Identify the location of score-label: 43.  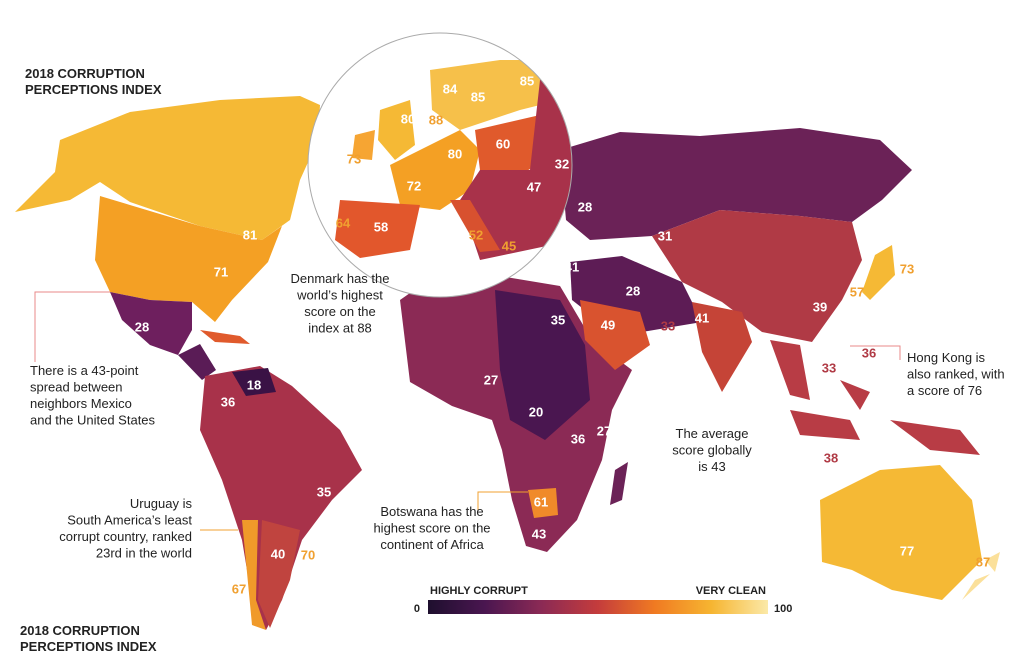
(539, 533).